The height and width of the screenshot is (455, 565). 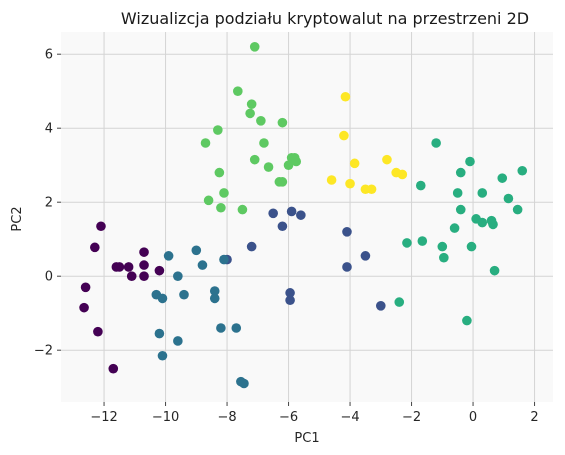 What do you see at coordinates (534, 417) in the screenshot?
I see `x-tick-label: 2` at bounding box center [534, 417].